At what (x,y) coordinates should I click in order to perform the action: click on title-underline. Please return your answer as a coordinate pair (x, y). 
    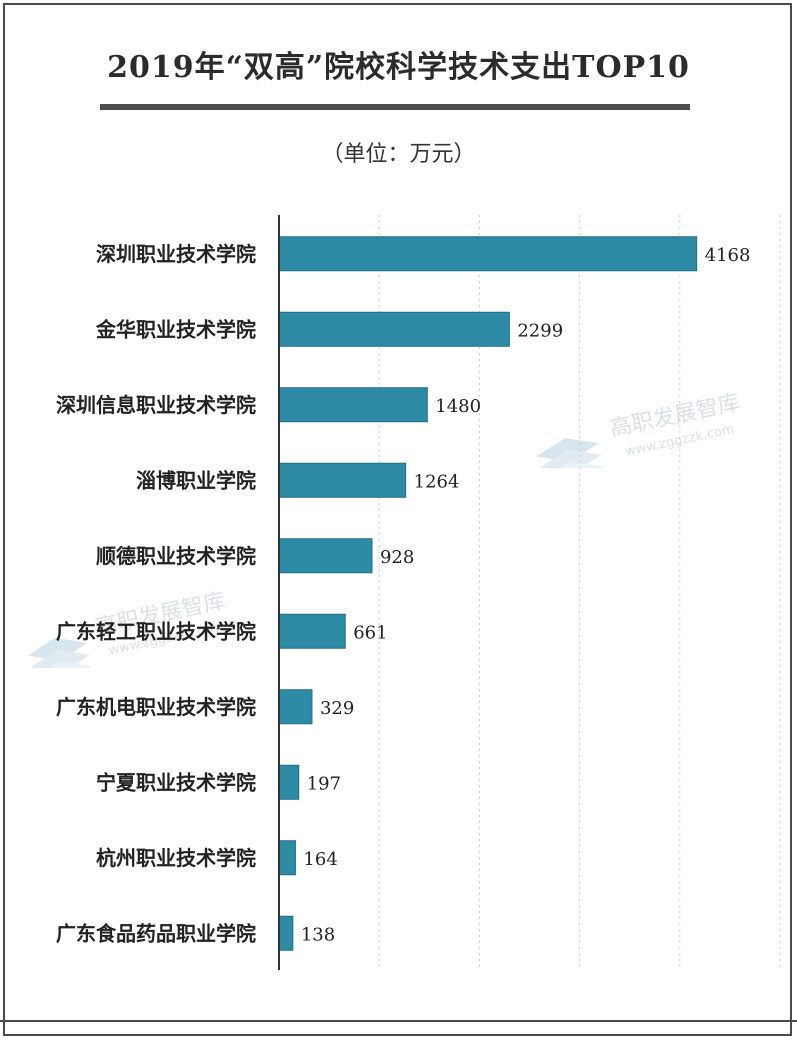
    Looking at the image, I should click on (395, 107).